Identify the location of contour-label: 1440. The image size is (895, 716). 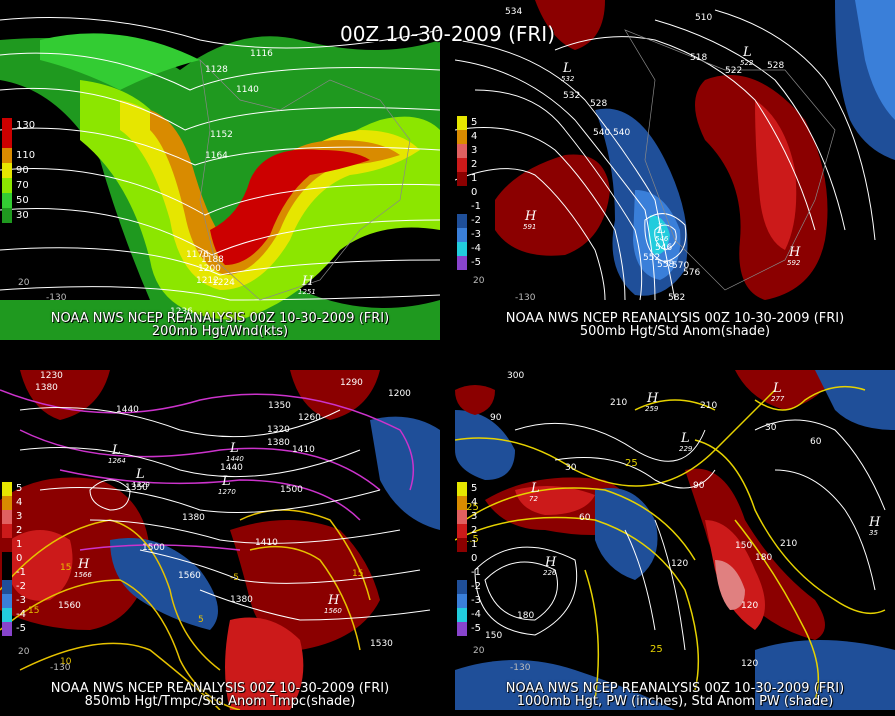
(127, 410).